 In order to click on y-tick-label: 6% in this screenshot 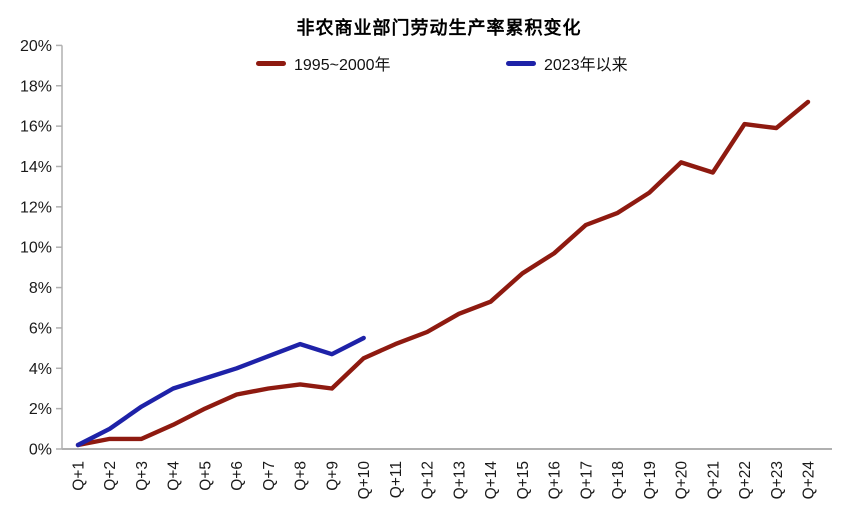, I will do `click(40, 328)`.